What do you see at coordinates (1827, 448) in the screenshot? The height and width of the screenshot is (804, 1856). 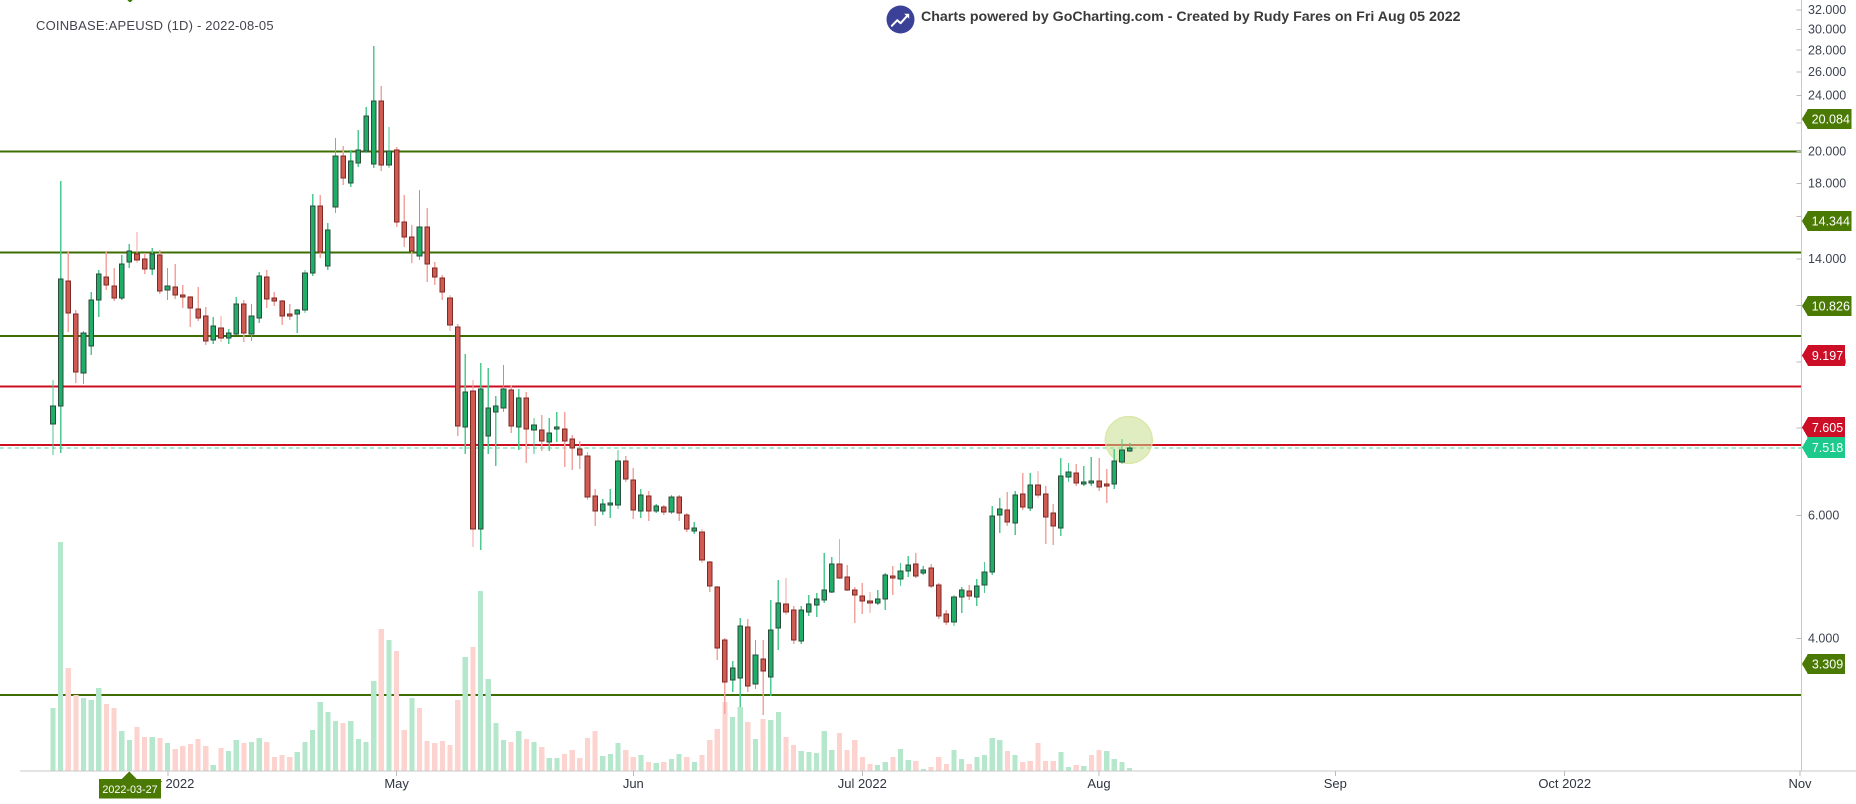 I see `svg-text: 7.518` at bounding box center [1827, 448].